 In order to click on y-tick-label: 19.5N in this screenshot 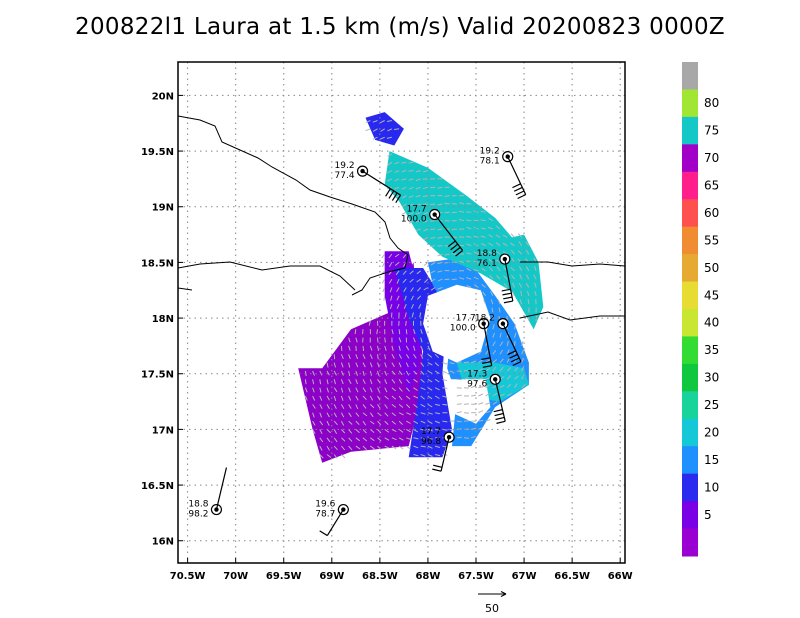, I will do `click(157, 152)`.